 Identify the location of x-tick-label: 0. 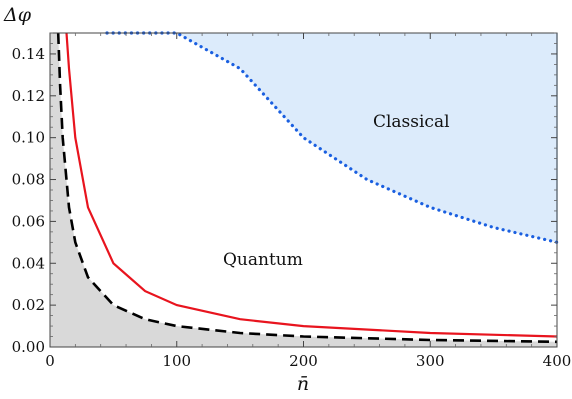
(50, 361).